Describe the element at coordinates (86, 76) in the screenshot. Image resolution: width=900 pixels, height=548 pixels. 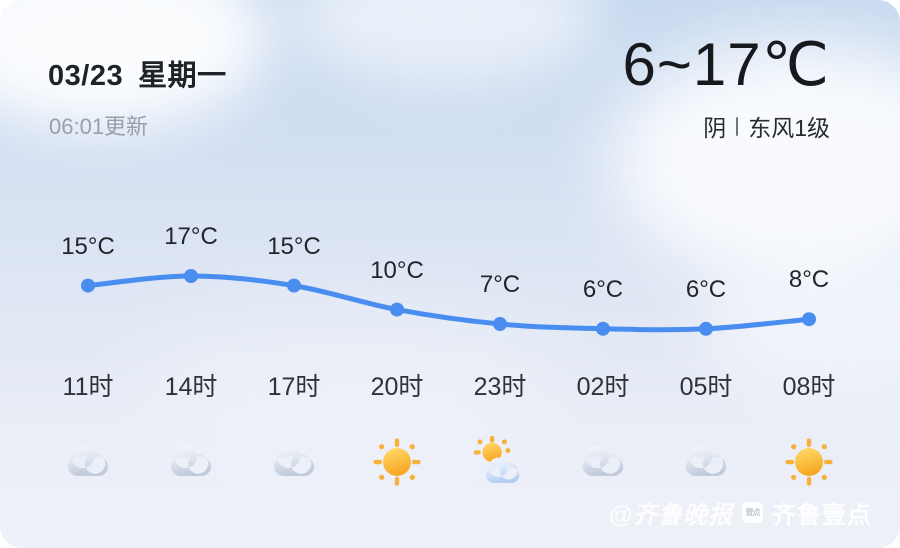
I see `date-label: 03/23` at that location.